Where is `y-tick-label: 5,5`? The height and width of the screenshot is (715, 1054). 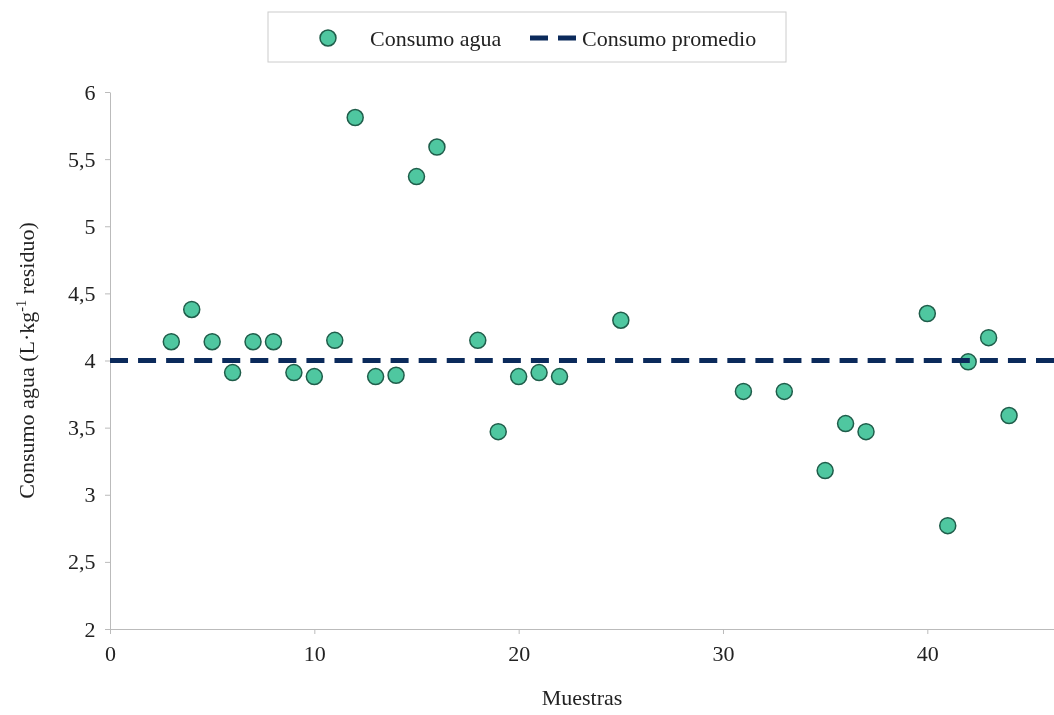
y-tick-label: 5,5 is located at coordinates (81, 159).